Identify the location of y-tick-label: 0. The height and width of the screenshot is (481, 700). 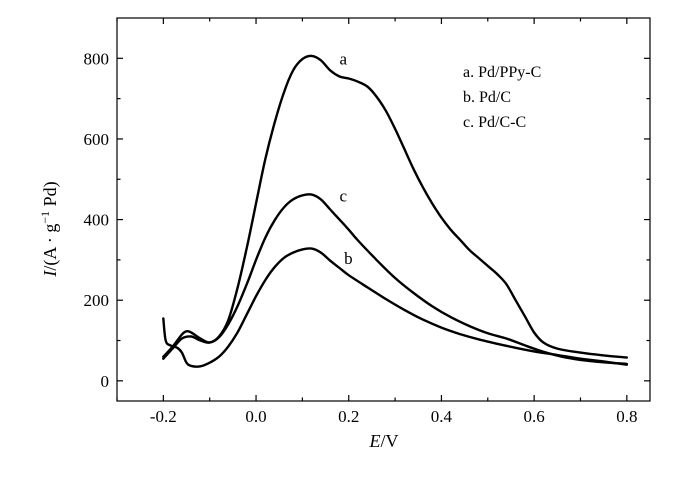
(105, 381).